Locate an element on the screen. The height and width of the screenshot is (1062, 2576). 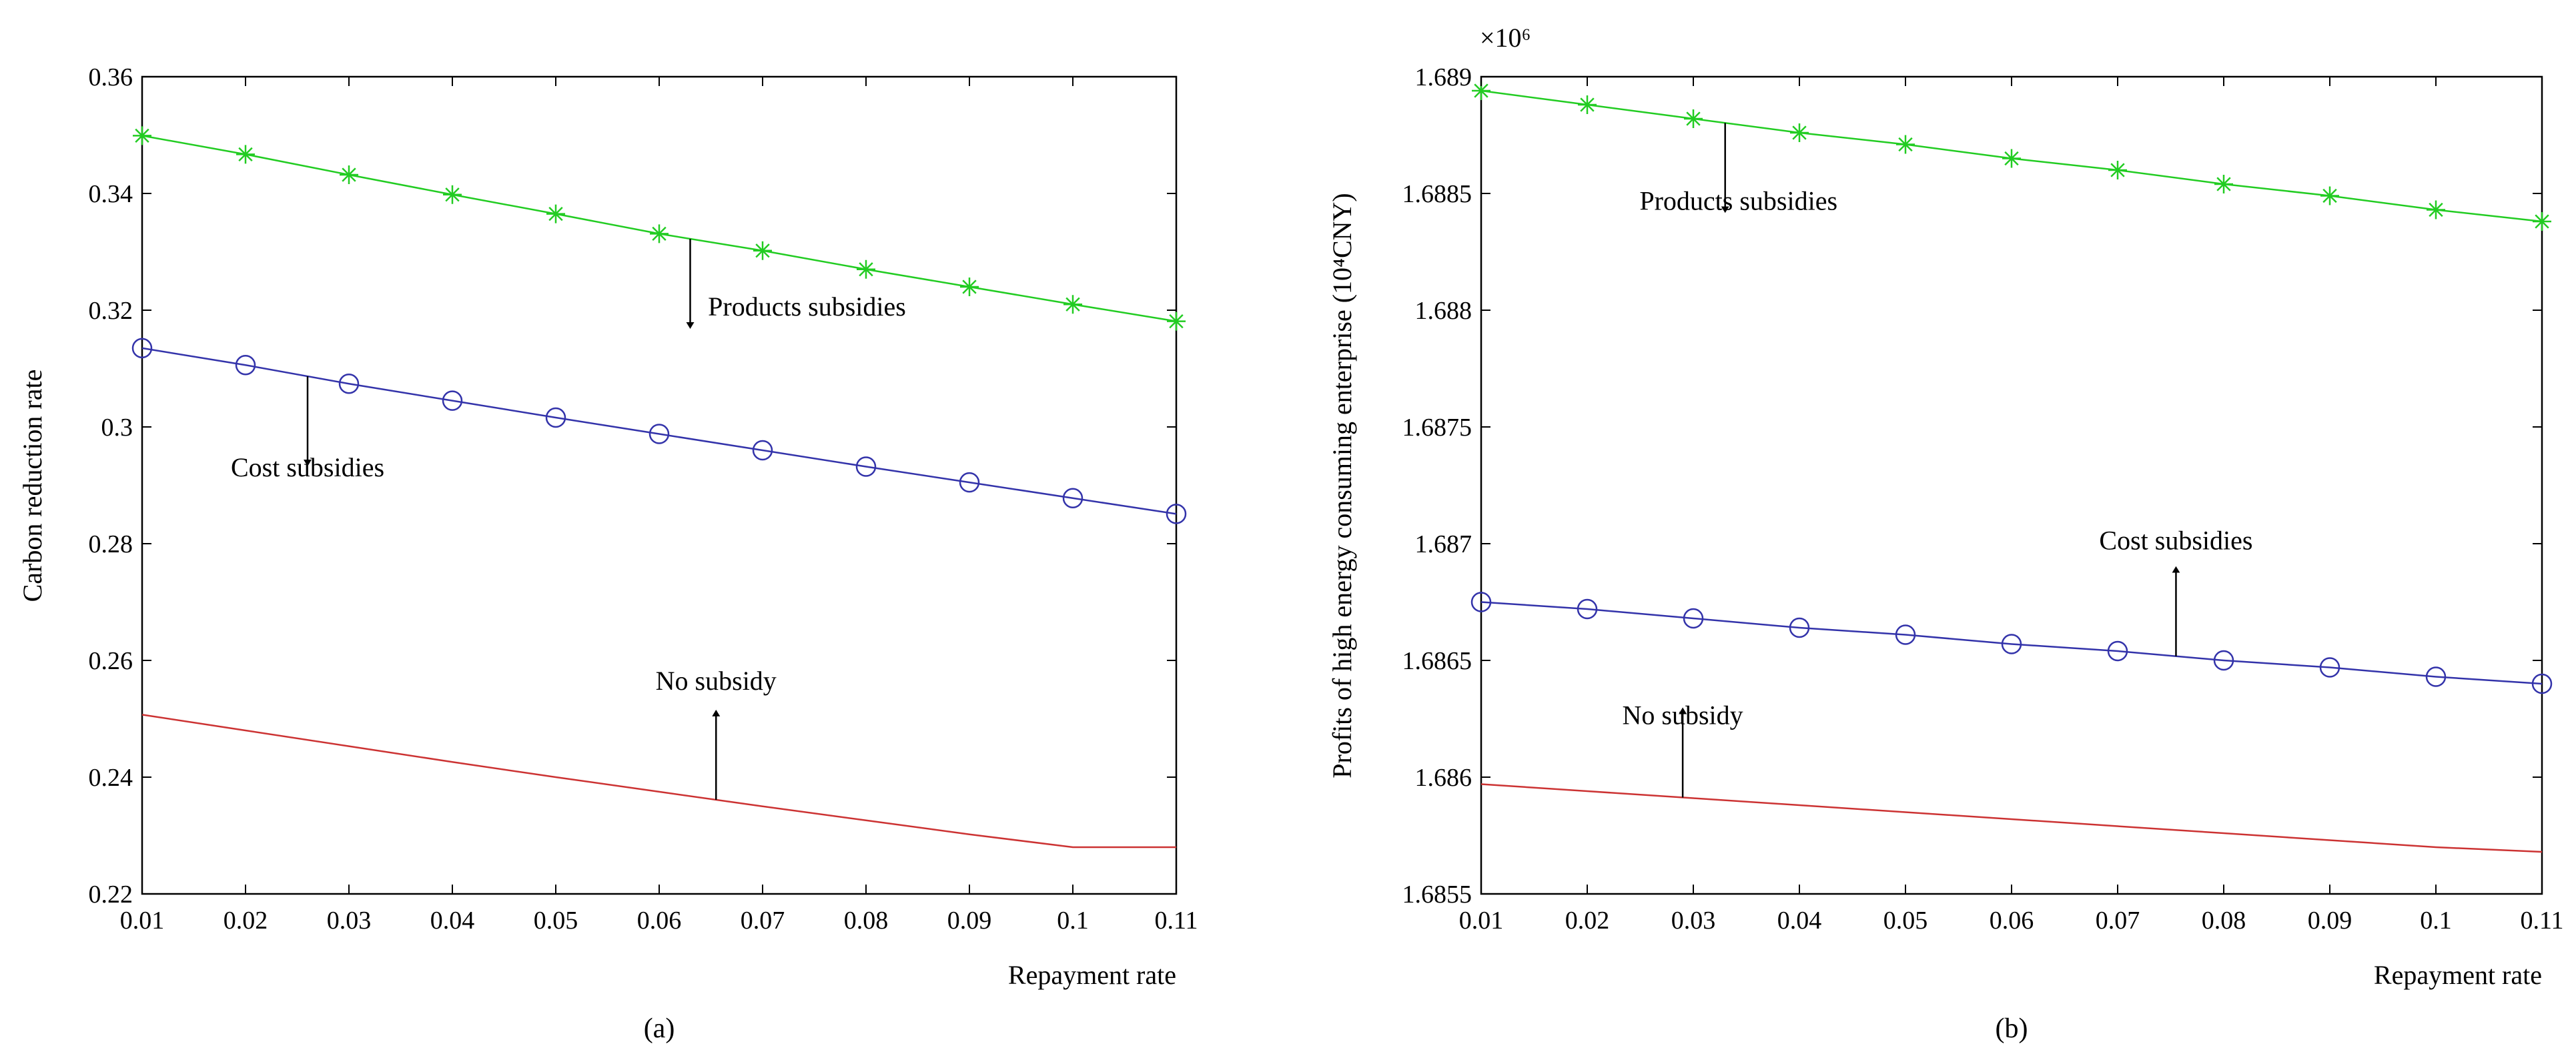
panel-caption-b: (b) is located at coordinates (2012, 1029).